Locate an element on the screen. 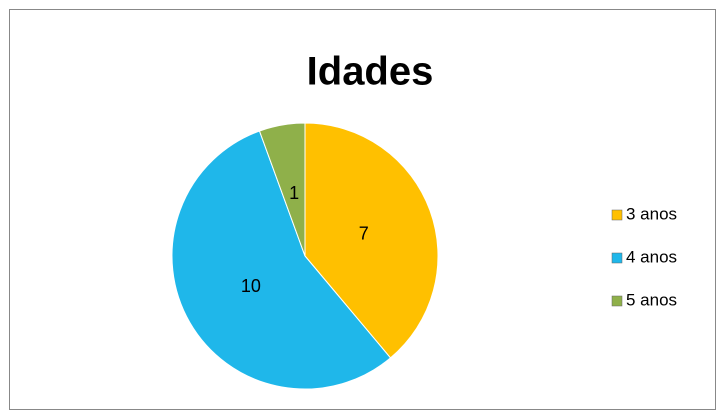  chart-title: Idades is located at coordinates (370, 72).